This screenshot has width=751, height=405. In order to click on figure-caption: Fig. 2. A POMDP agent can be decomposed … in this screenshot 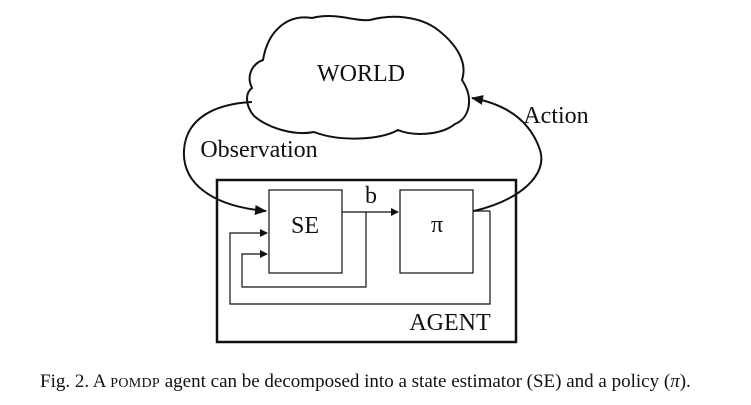, I will do `click(392, 383)`.